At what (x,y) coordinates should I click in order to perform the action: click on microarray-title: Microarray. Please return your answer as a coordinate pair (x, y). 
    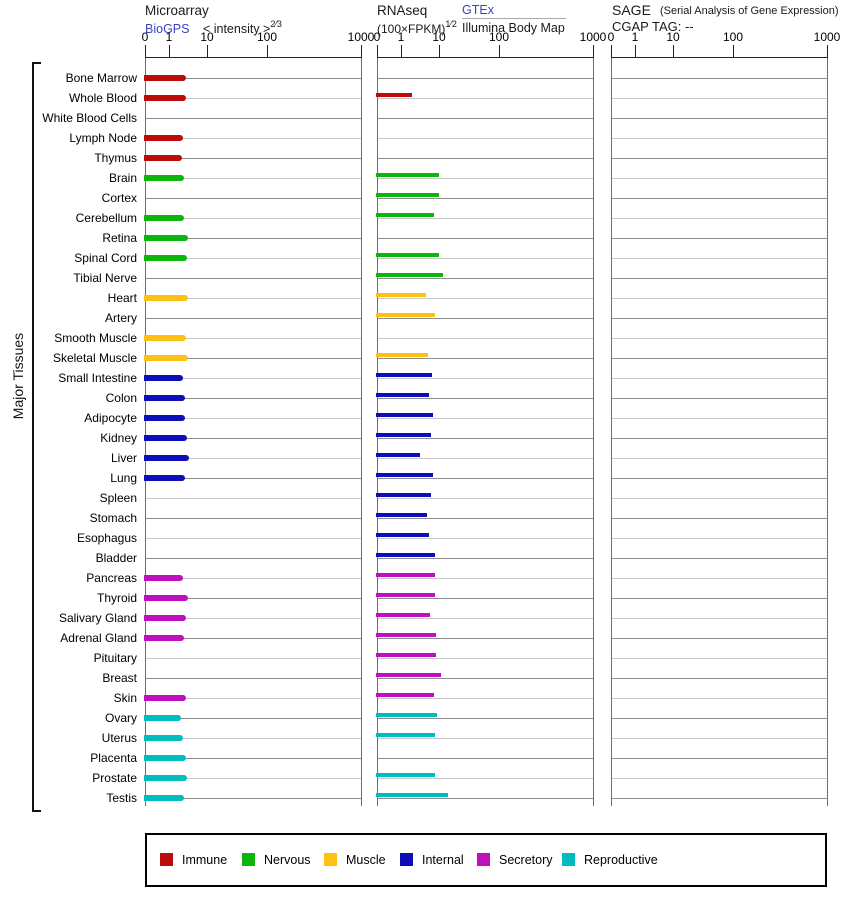
    Looking at the image, I should click on (177, 10).